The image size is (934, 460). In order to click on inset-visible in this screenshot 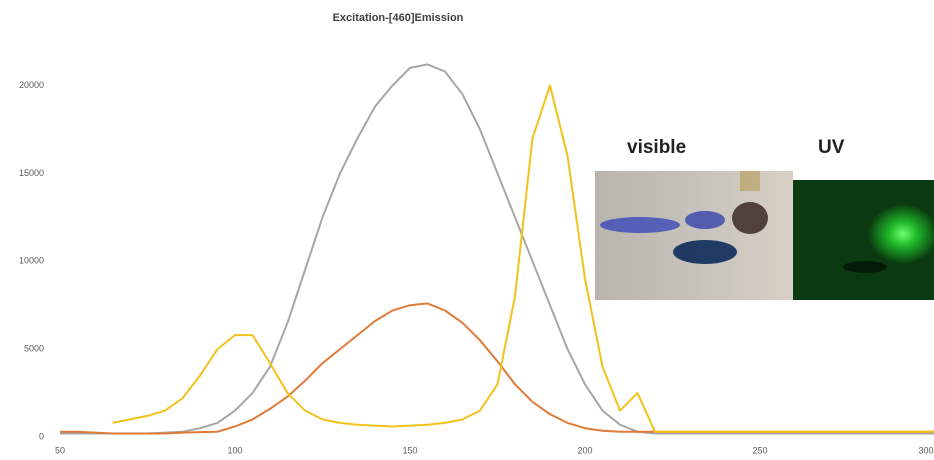, I will do `click(764, 235)`.